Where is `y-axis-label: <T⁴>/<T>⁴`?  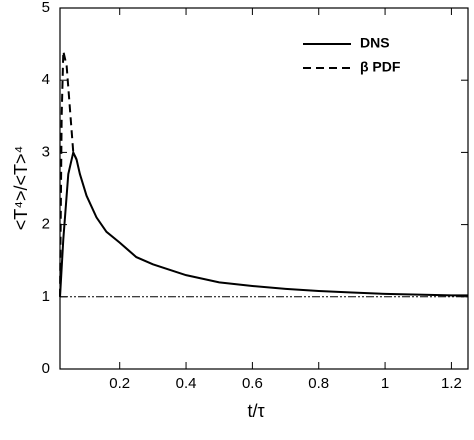 y-axis-label: <T⁴>/<T>⁴ is located at coordinates (21, 188).